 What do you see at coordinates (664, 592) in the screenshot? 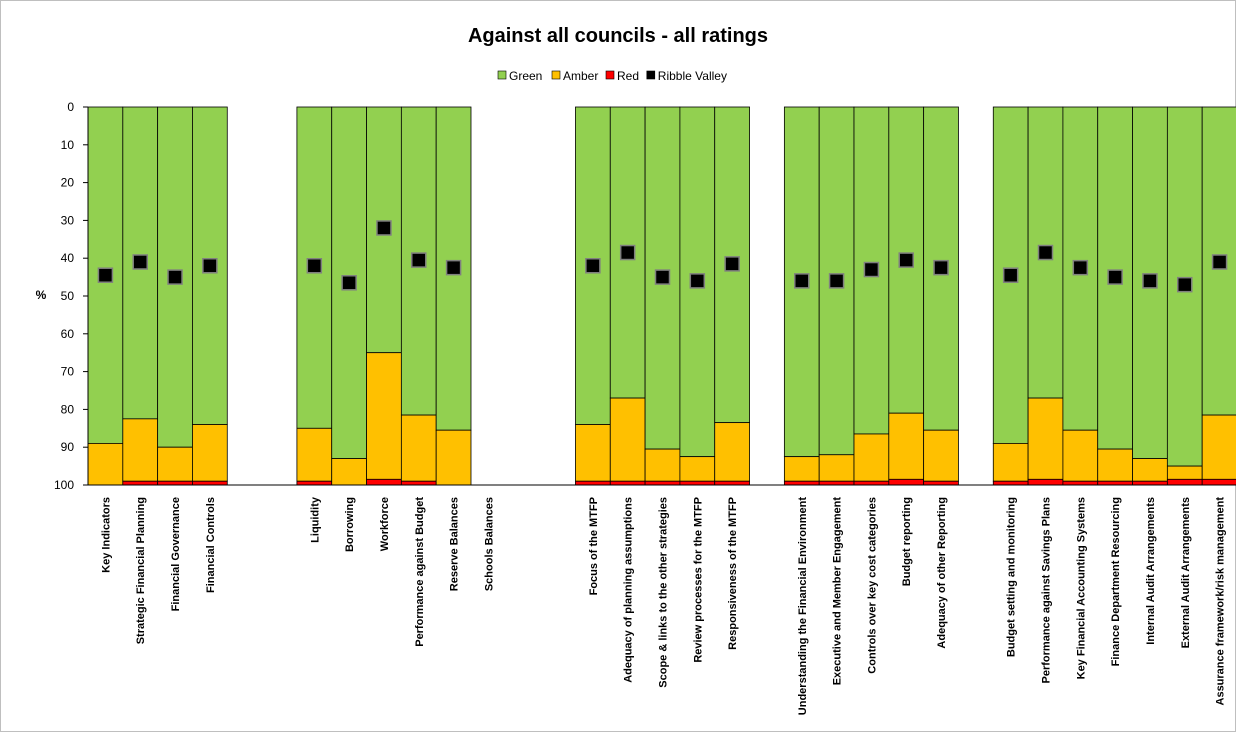
I see `category-label: Scope & links to the other strategies` at bounding box center [664, 592].